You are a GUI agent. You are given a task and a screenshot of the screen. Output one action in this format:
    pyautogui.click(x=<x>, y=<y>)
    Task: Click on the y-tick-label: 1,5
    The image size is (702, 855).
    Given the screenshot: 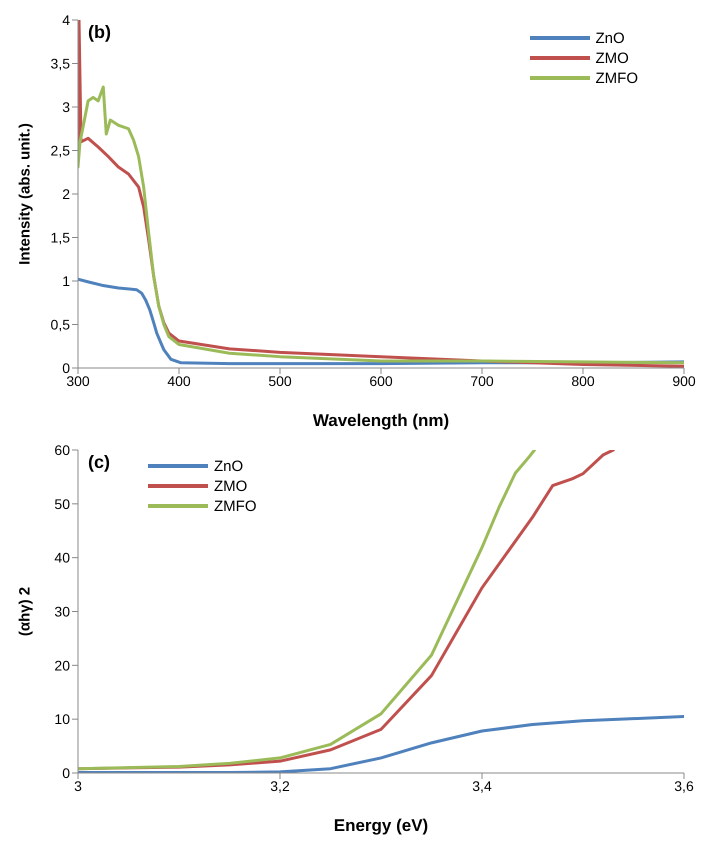 What is the action you would take?
    pyautogui.click(x=60, y=237)
    